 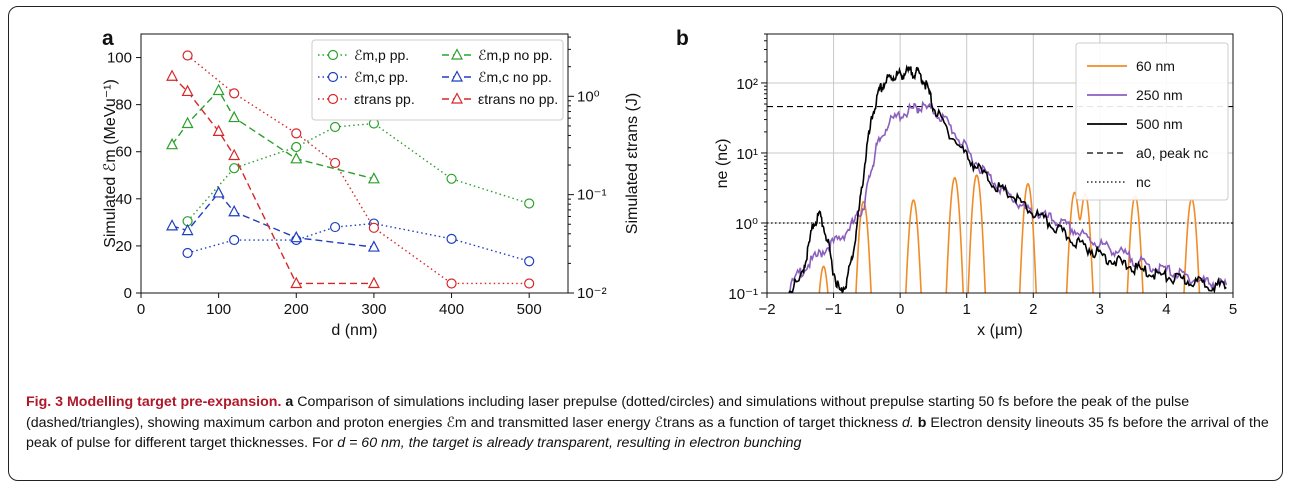 What do you see at coordinates (128, 293) in the screenshot?
I see `y-tick-label-a: 0` at bounding box center [128, 293].